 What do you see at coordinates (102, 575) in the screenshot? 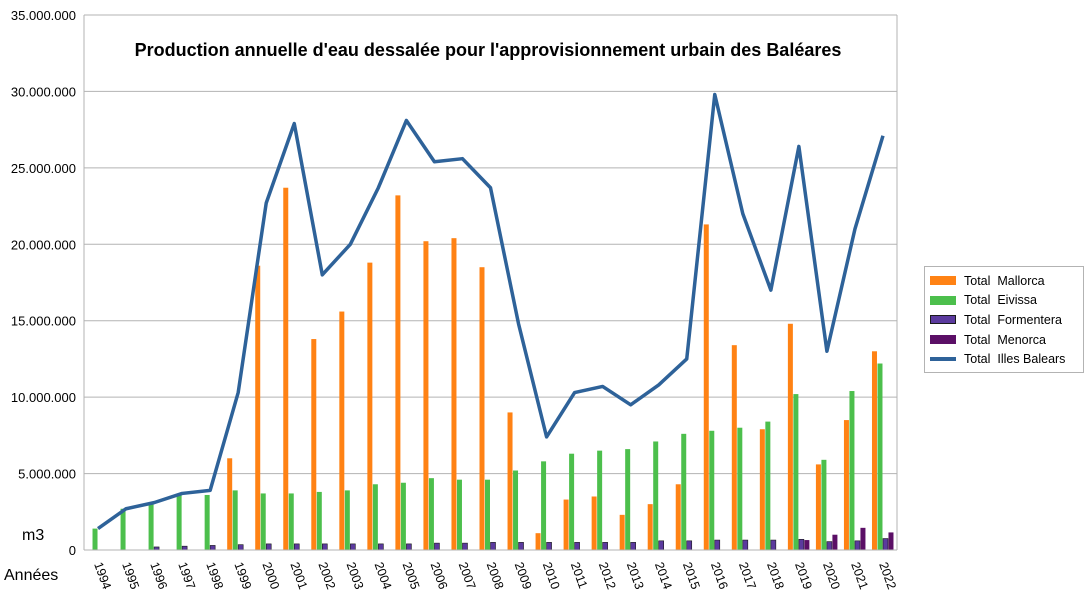
I see `x-tick-label: 1994` at bounding box center [102, 575].